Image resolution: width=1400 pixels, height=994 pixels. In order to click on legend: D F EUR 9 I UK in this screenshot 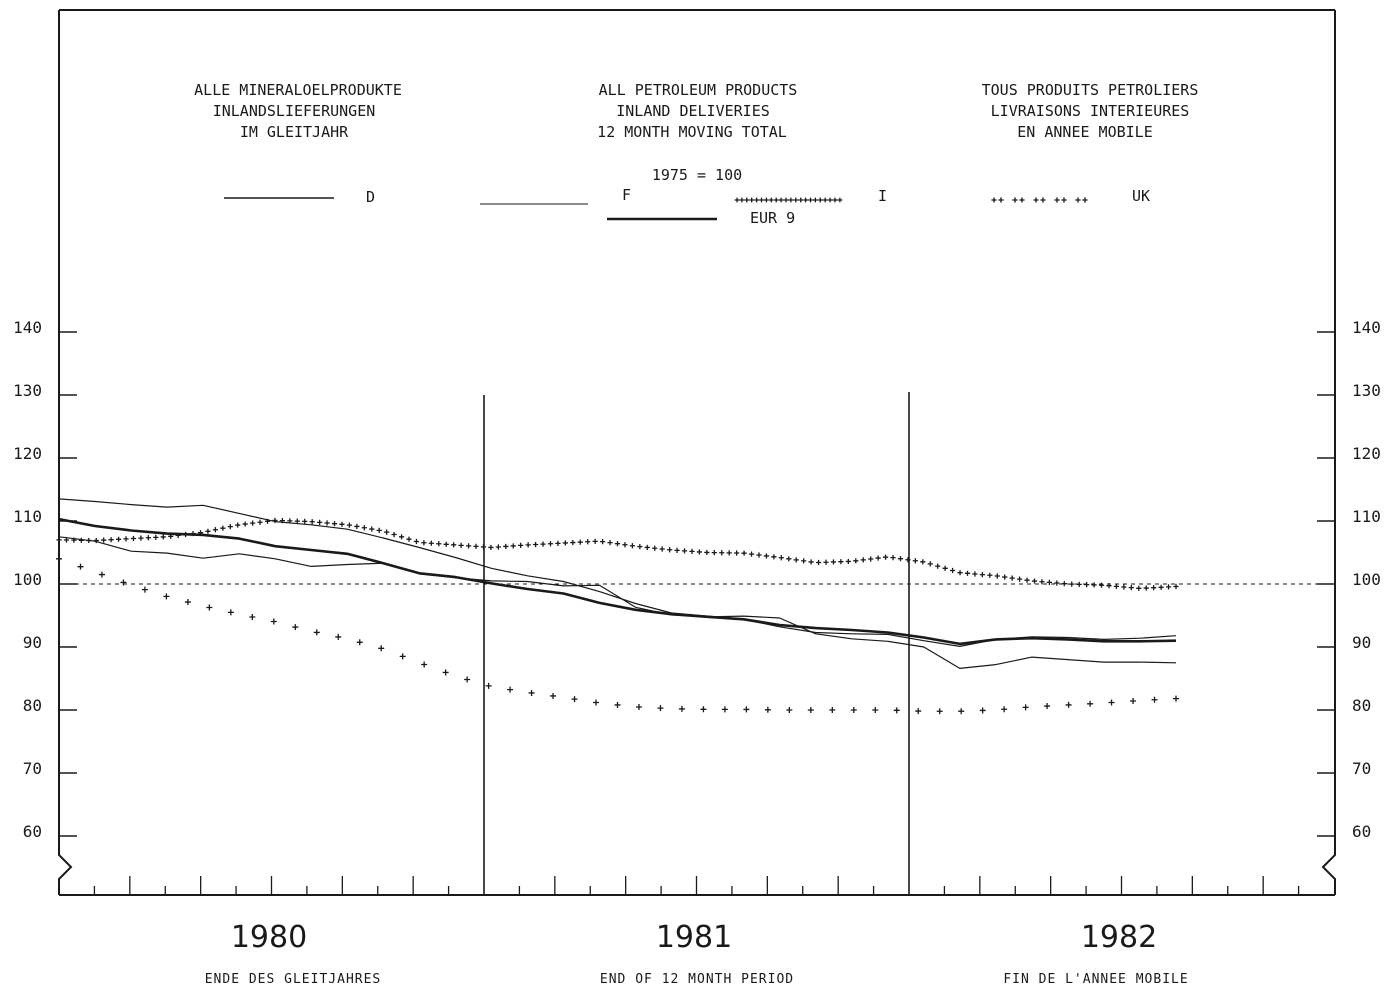, I will do `click(687, 206)`.